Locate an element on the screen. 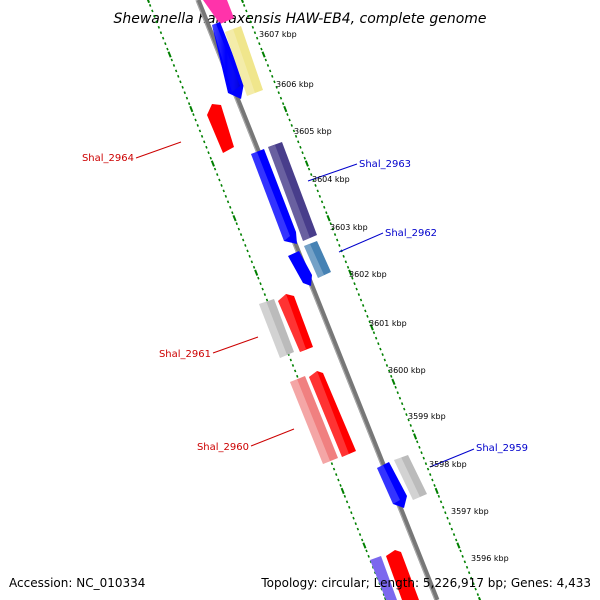  position-label: 3598 kbp is located at coordinates (448, 464).